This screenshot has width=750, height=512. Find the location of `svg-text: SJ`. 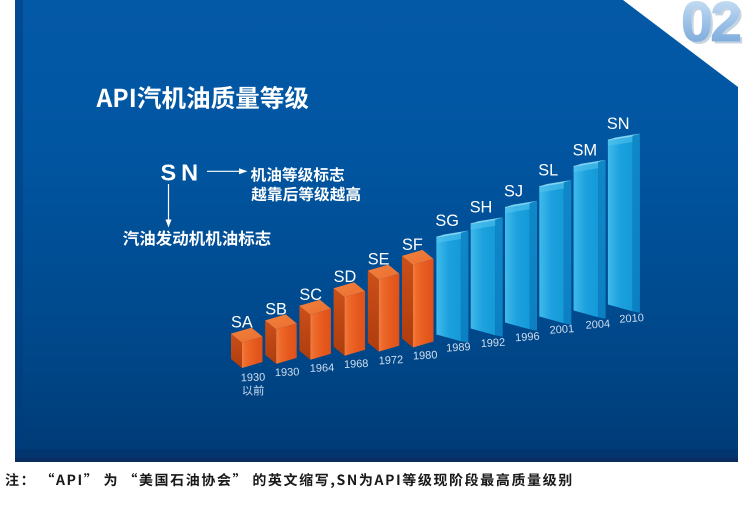

svg-text: SJ is located at coordinates (513, 191).